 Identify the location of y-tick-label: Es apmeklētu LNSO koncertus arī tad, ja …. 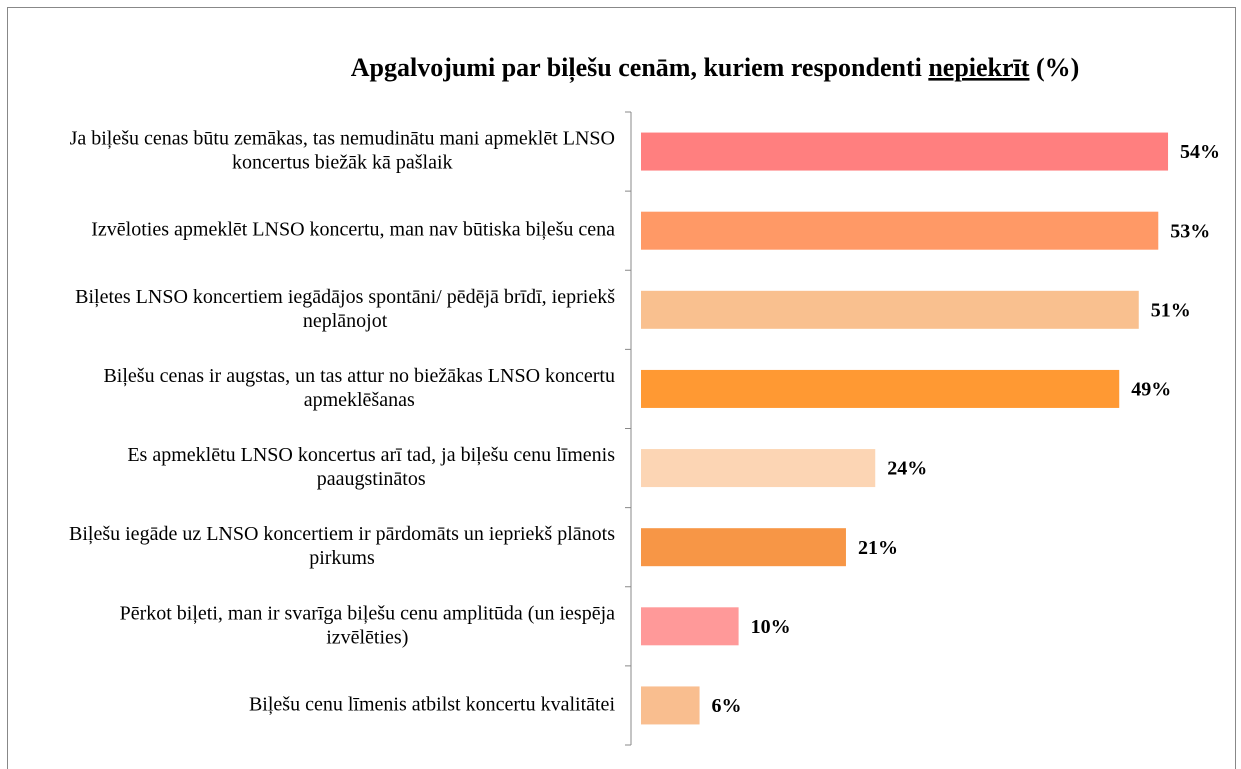
(371, 467).